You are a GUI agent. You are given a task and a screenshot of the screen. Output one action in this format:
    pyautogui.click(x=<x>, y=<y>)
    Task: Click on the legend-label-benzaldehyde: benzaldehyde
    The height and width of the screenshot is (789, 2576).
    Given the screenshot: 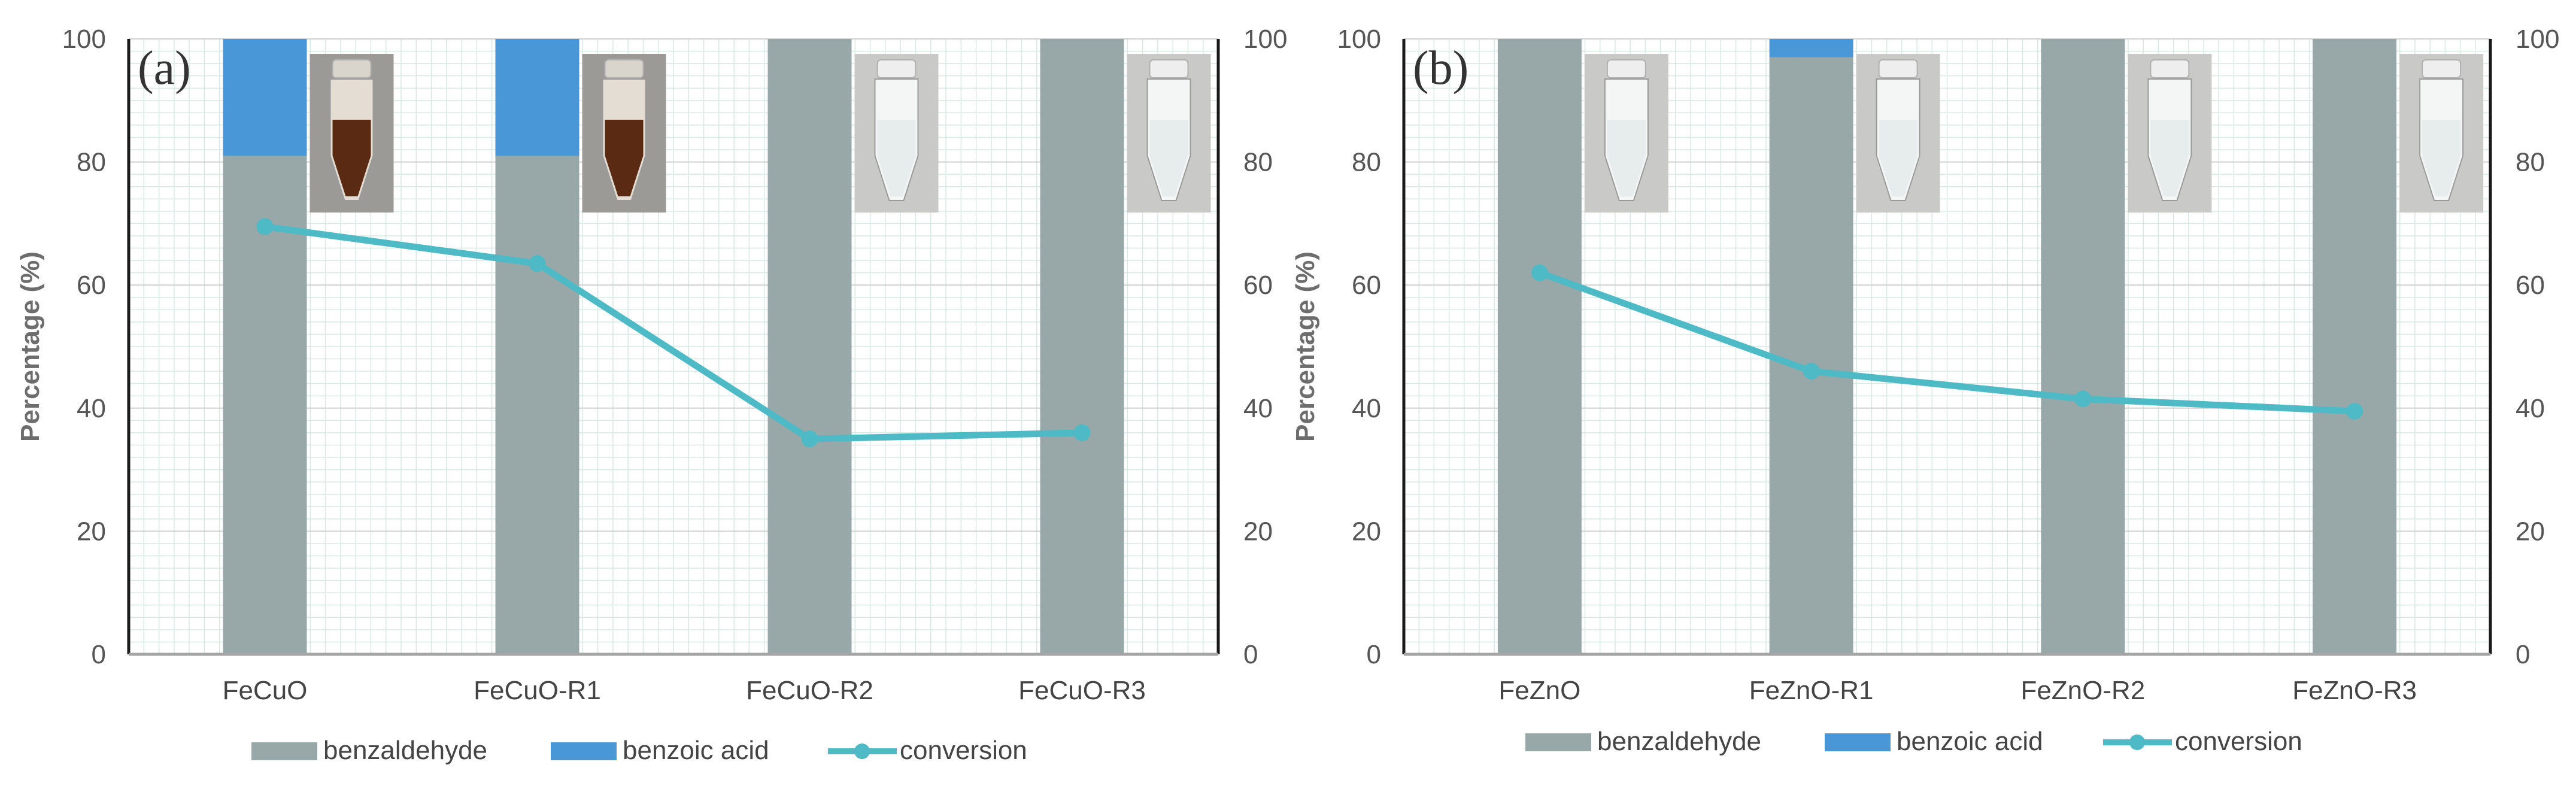 What is the action you would take?
    pyautogui.click(x=405, y=750)
    